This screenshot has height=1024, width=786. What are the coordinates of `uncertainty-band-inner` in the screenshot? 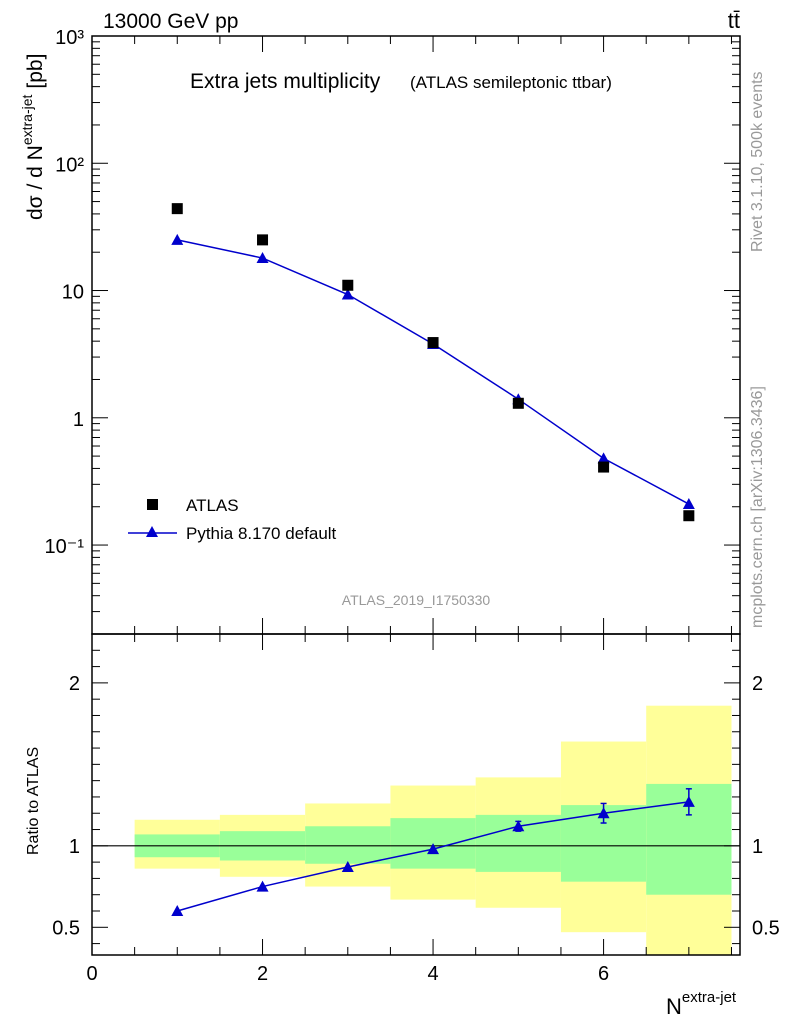 It's located at (348, 845).